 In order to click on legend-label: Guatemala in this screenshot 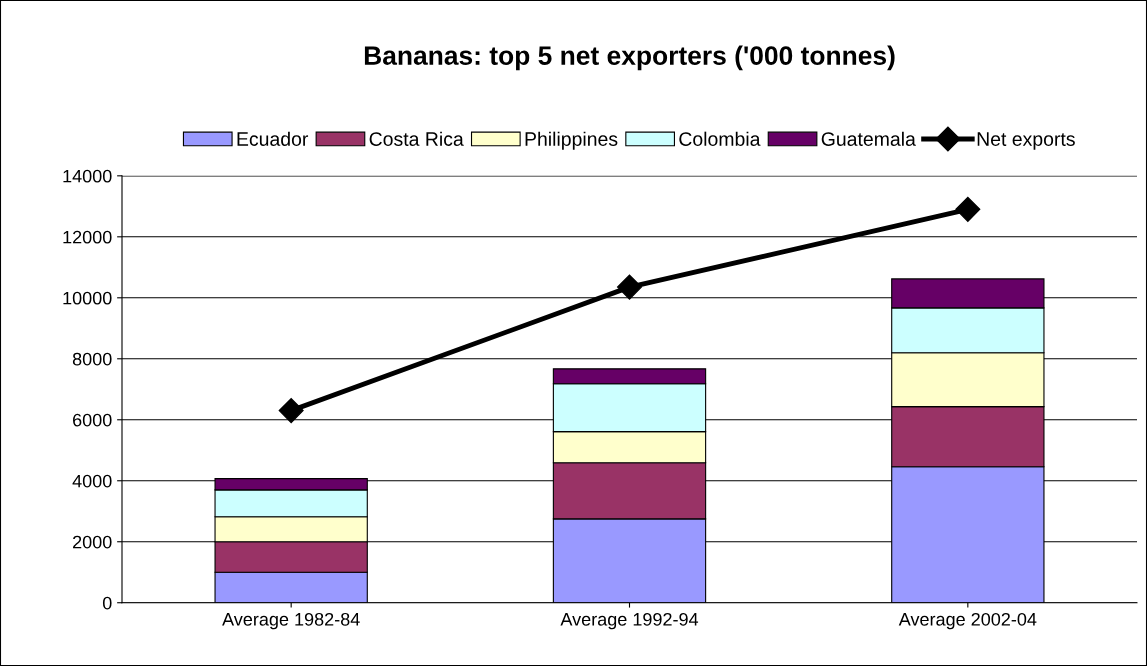, I will do `click(868, 138)`.